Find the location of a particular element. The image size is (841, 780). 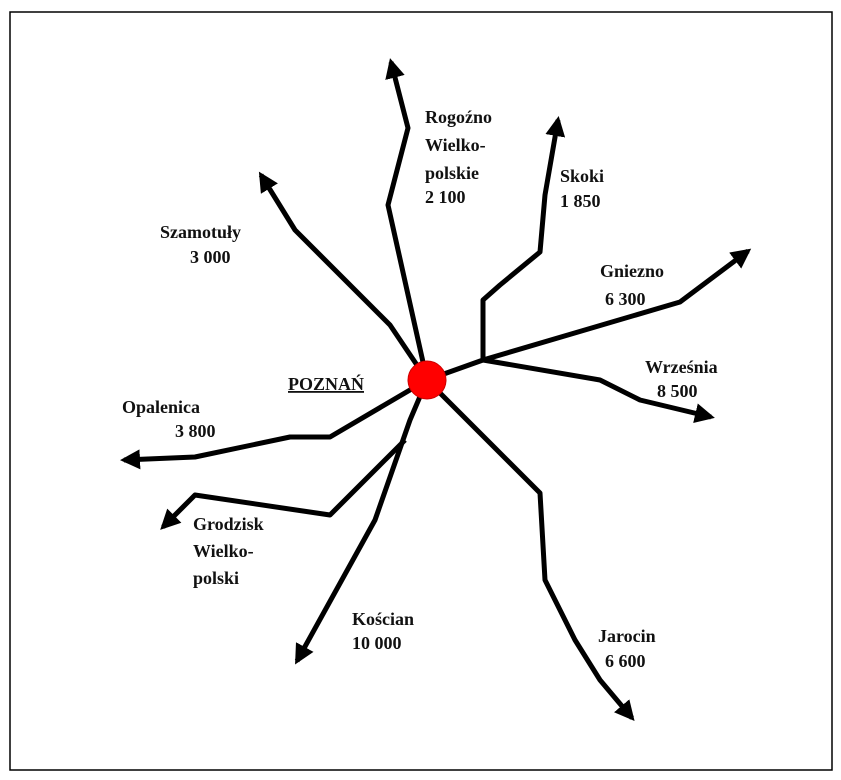

center-label: POZNAŃ is located at coordinates (326, 383).